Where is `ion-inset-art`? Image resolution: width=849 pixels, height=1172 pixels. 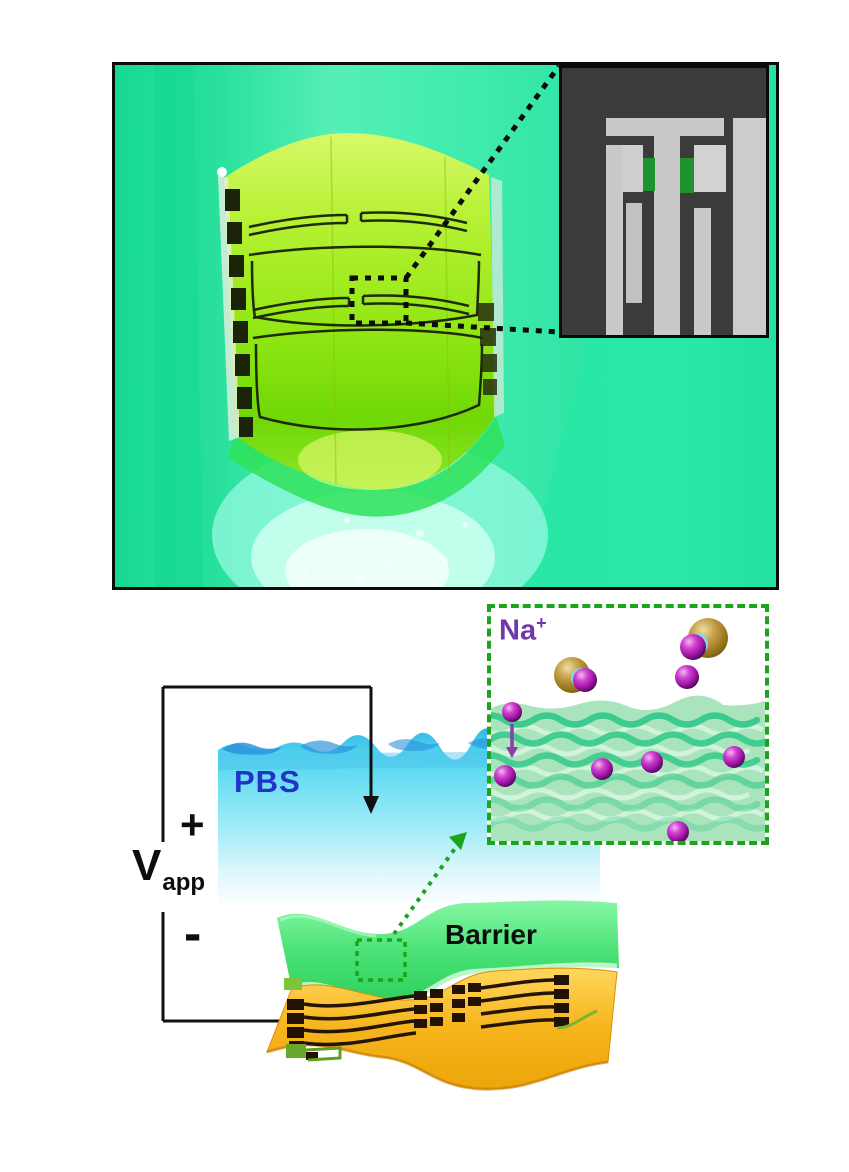 ion-inset-art is located at coordinates (628, 729).